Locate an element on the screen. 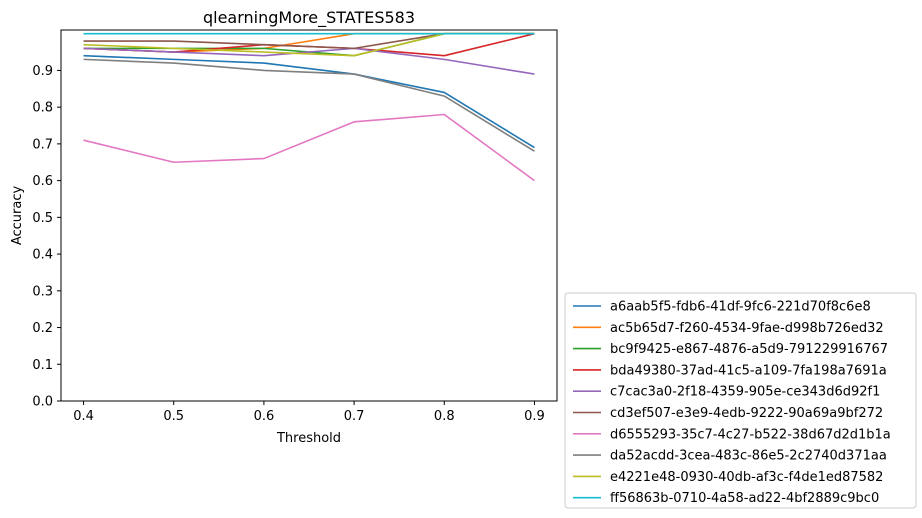 Image resolution: width=922 pixels, height=518 pixels. y-axis-label: Accuracy is located at coordinates (17, 216).